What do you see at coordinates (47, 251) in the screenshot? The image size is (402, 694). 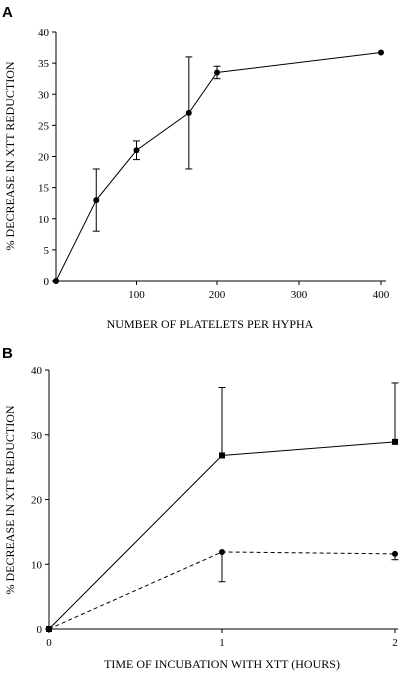 I see `y-tick-label: 5` at bounding box center [47, 251].